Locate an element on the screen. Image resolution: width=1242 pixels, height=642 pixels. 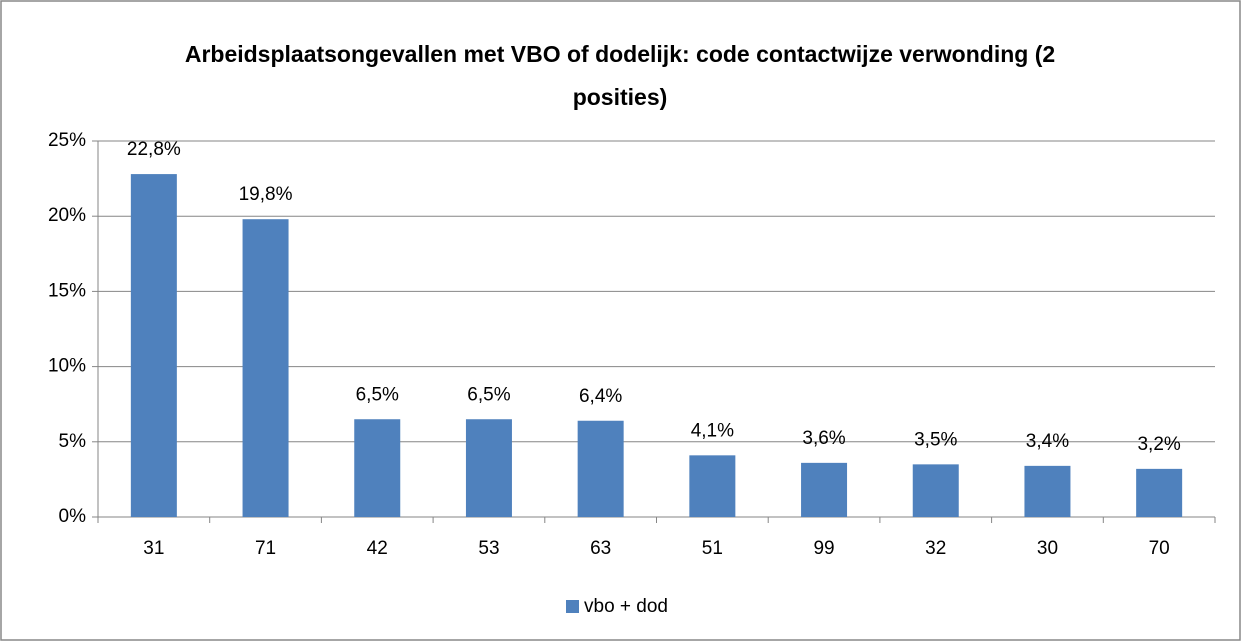
data-label: 3,2% is located at coordinates (1158, 444).